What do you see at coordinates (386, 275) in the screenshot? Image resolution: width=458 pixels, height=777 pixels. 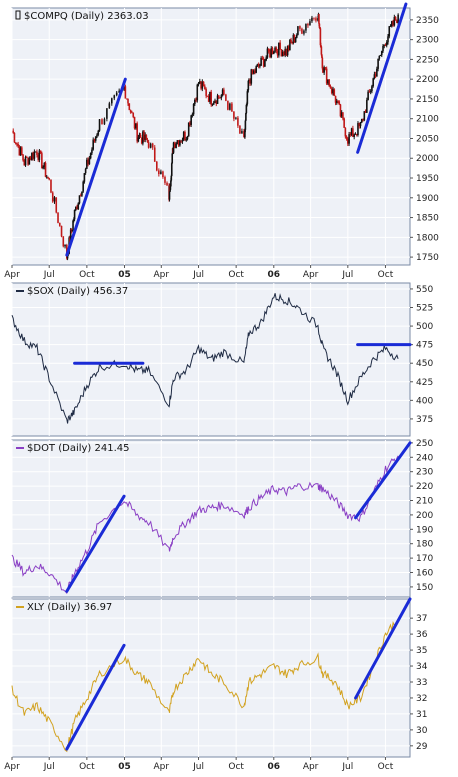 I see `x-tick-label: Oct` at bounding box center [386, 275].